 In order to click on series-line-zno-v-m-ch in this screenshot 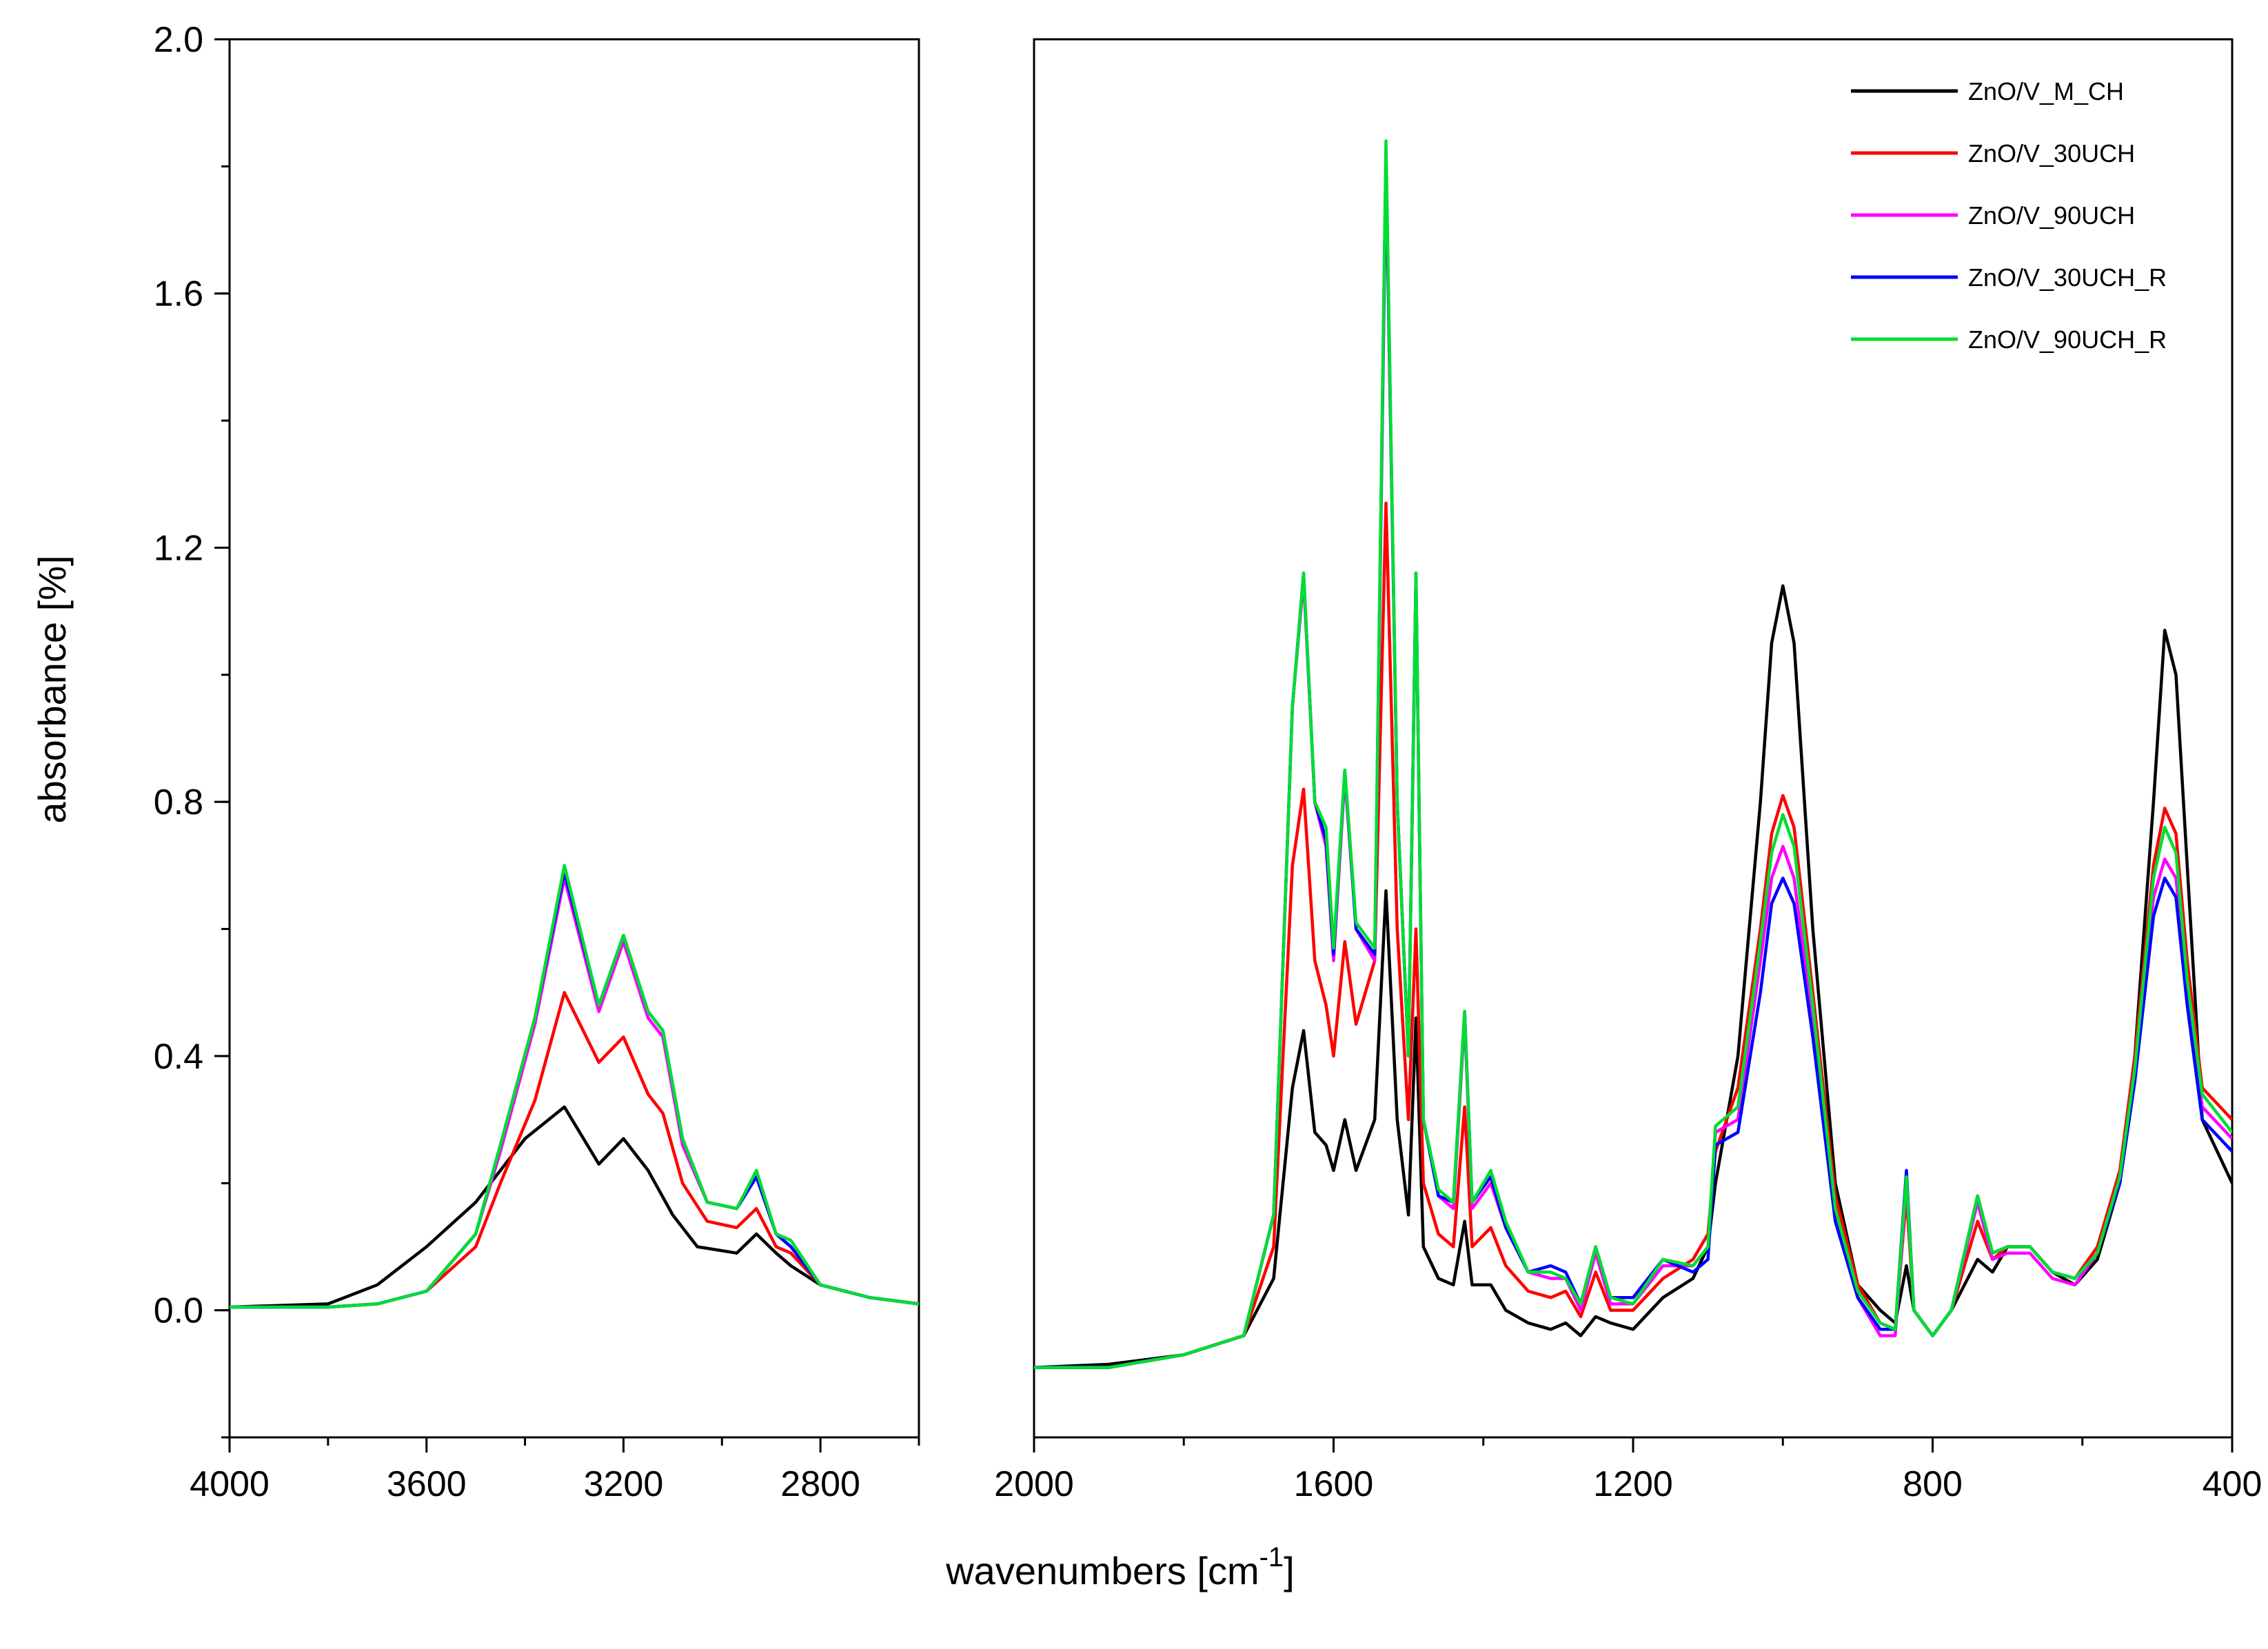, I will do `click(574, 1207)`.